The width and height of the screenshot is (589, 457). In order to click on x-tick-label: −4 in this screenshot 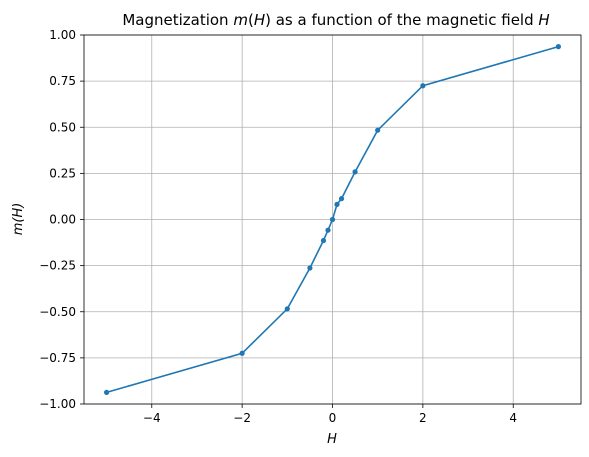, I will do `click(152, 418)`.